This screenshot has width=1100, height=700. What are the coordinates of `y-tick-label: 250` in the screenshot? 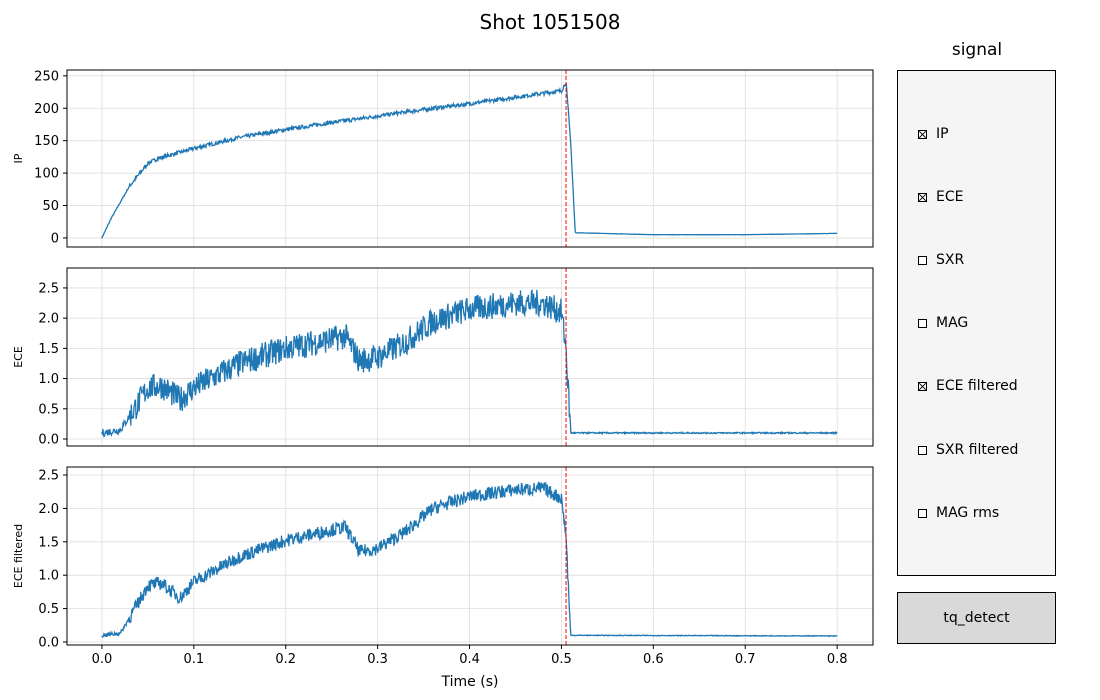 It's located at (46, 76).